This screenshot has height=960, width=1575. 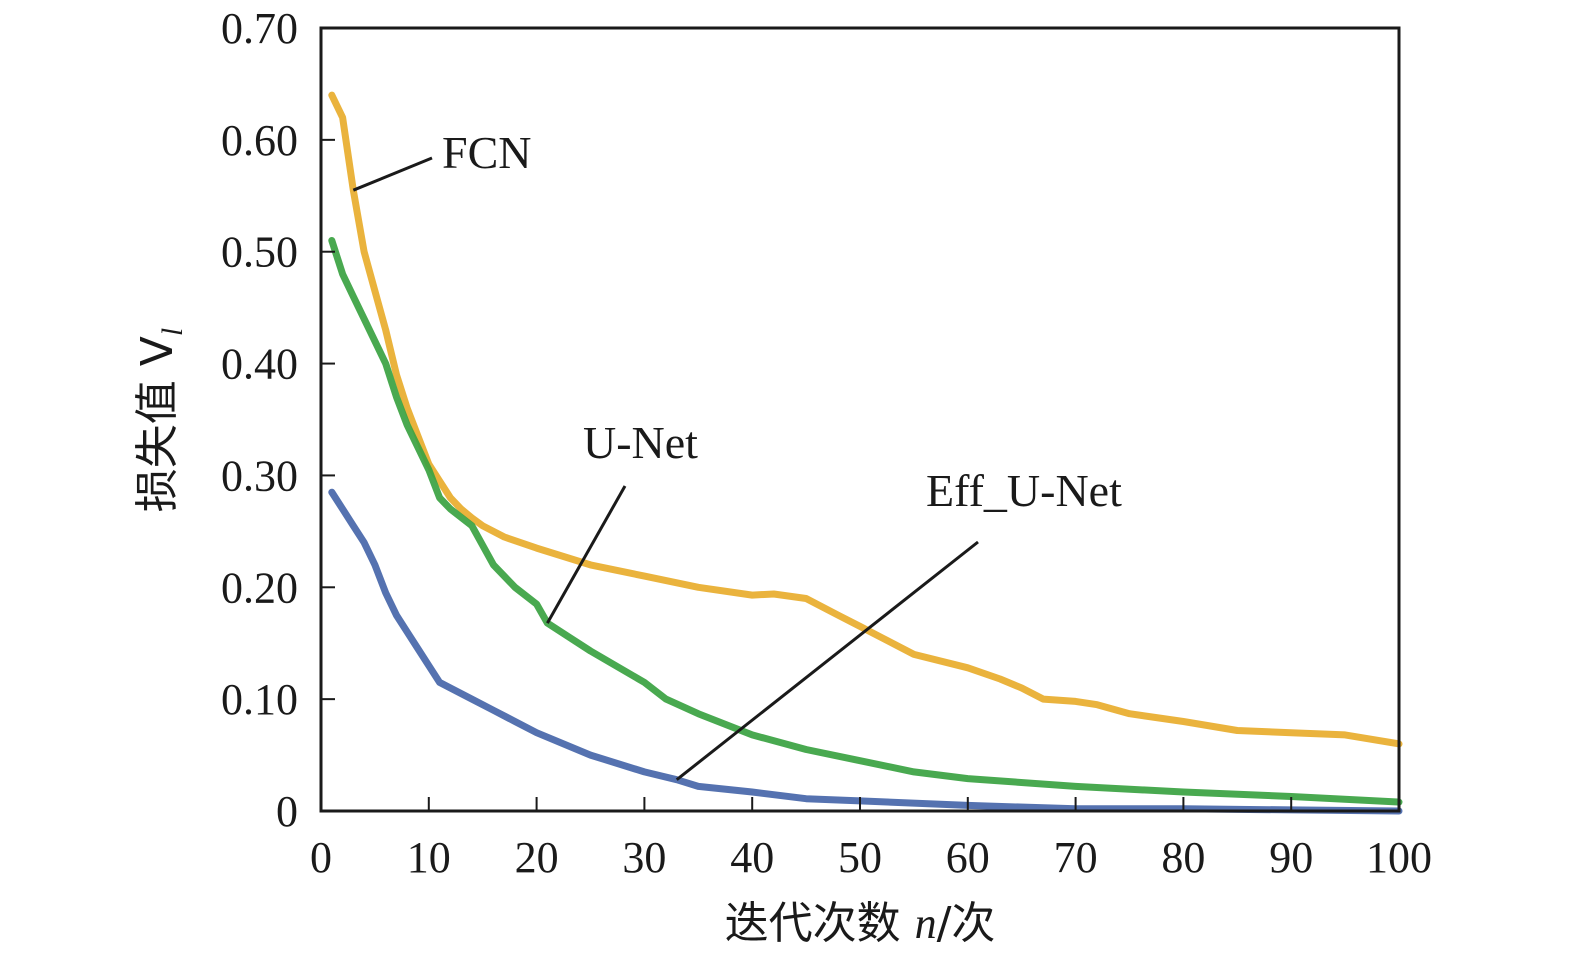 What do you see at coordinates (259, 28) in the screenshot?
I see `y-tick-label-0.70: 0.70` at bounding box center [259, 28].